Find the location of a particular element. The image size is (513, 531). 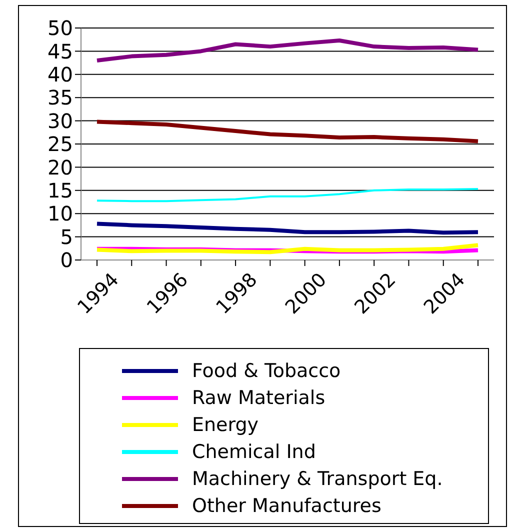

y-tick-label: 30 is located at coordinates (60, 120).